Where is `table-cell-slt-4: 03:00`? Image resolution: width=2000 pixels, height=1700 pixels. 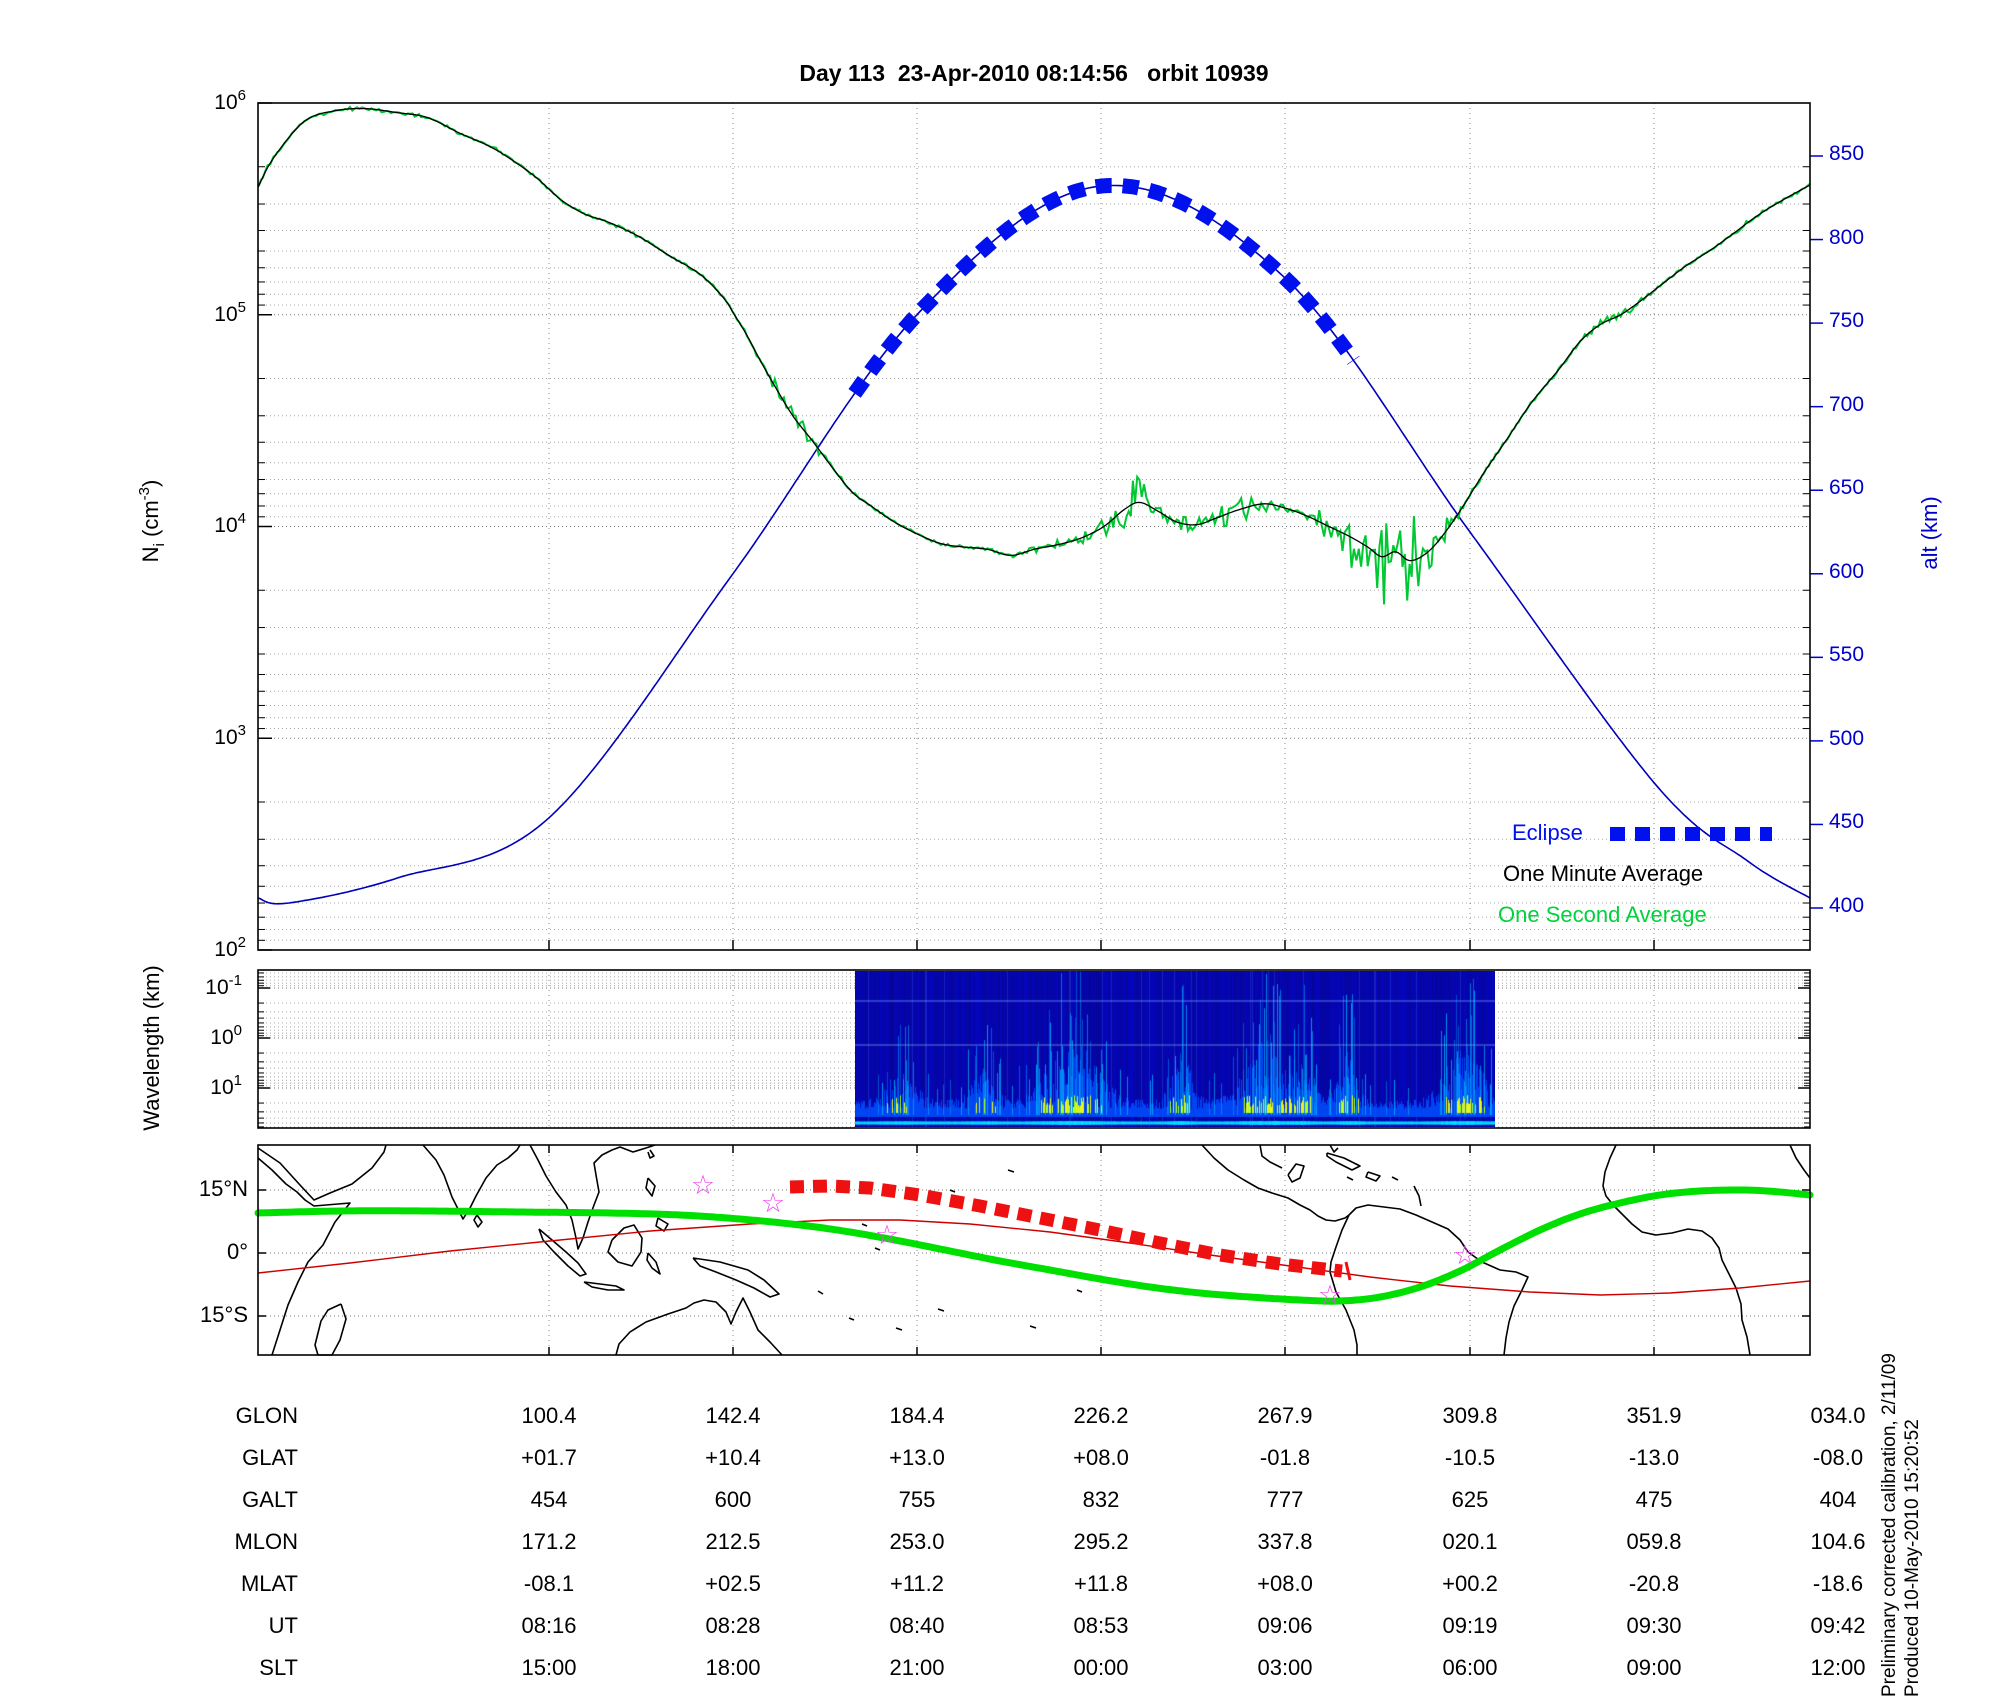 table-cell-slt-4: 03:00 is located at coordinates (1285, 1667).